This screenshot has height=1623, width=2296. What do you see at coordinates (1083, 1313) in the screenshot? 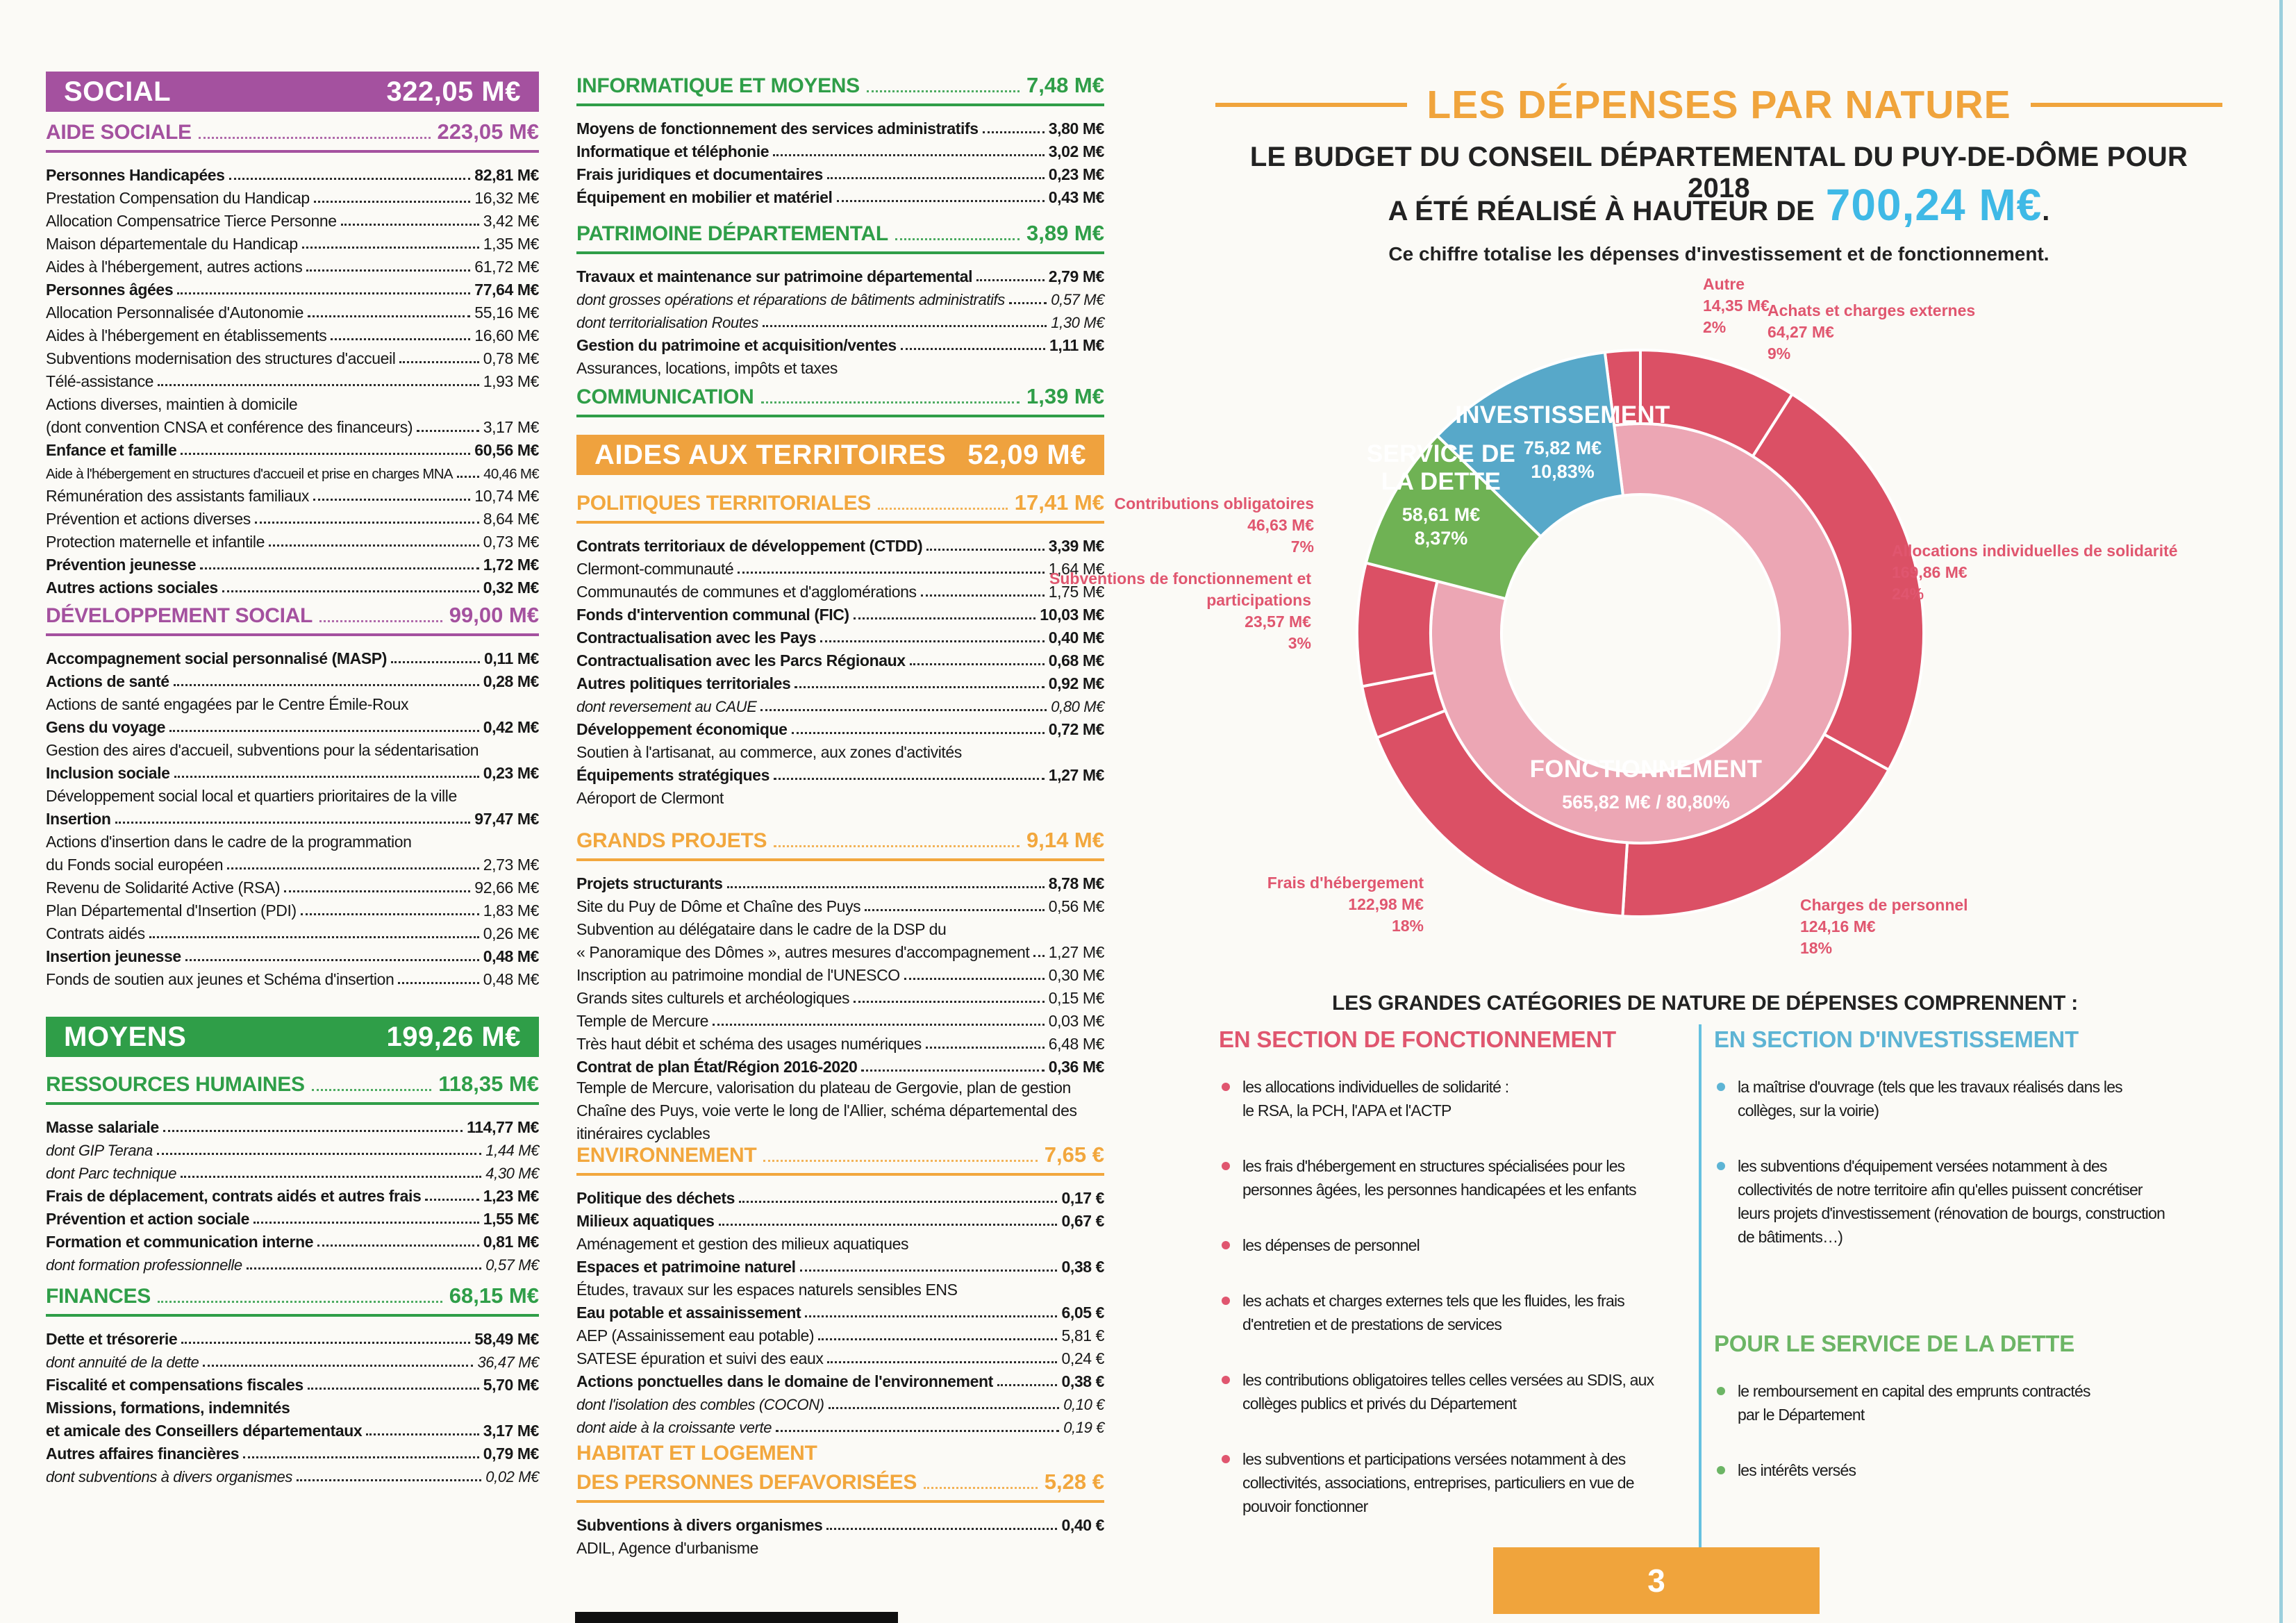
I see `row-value: 6,05 €` at bounding box center [1083, 1313].